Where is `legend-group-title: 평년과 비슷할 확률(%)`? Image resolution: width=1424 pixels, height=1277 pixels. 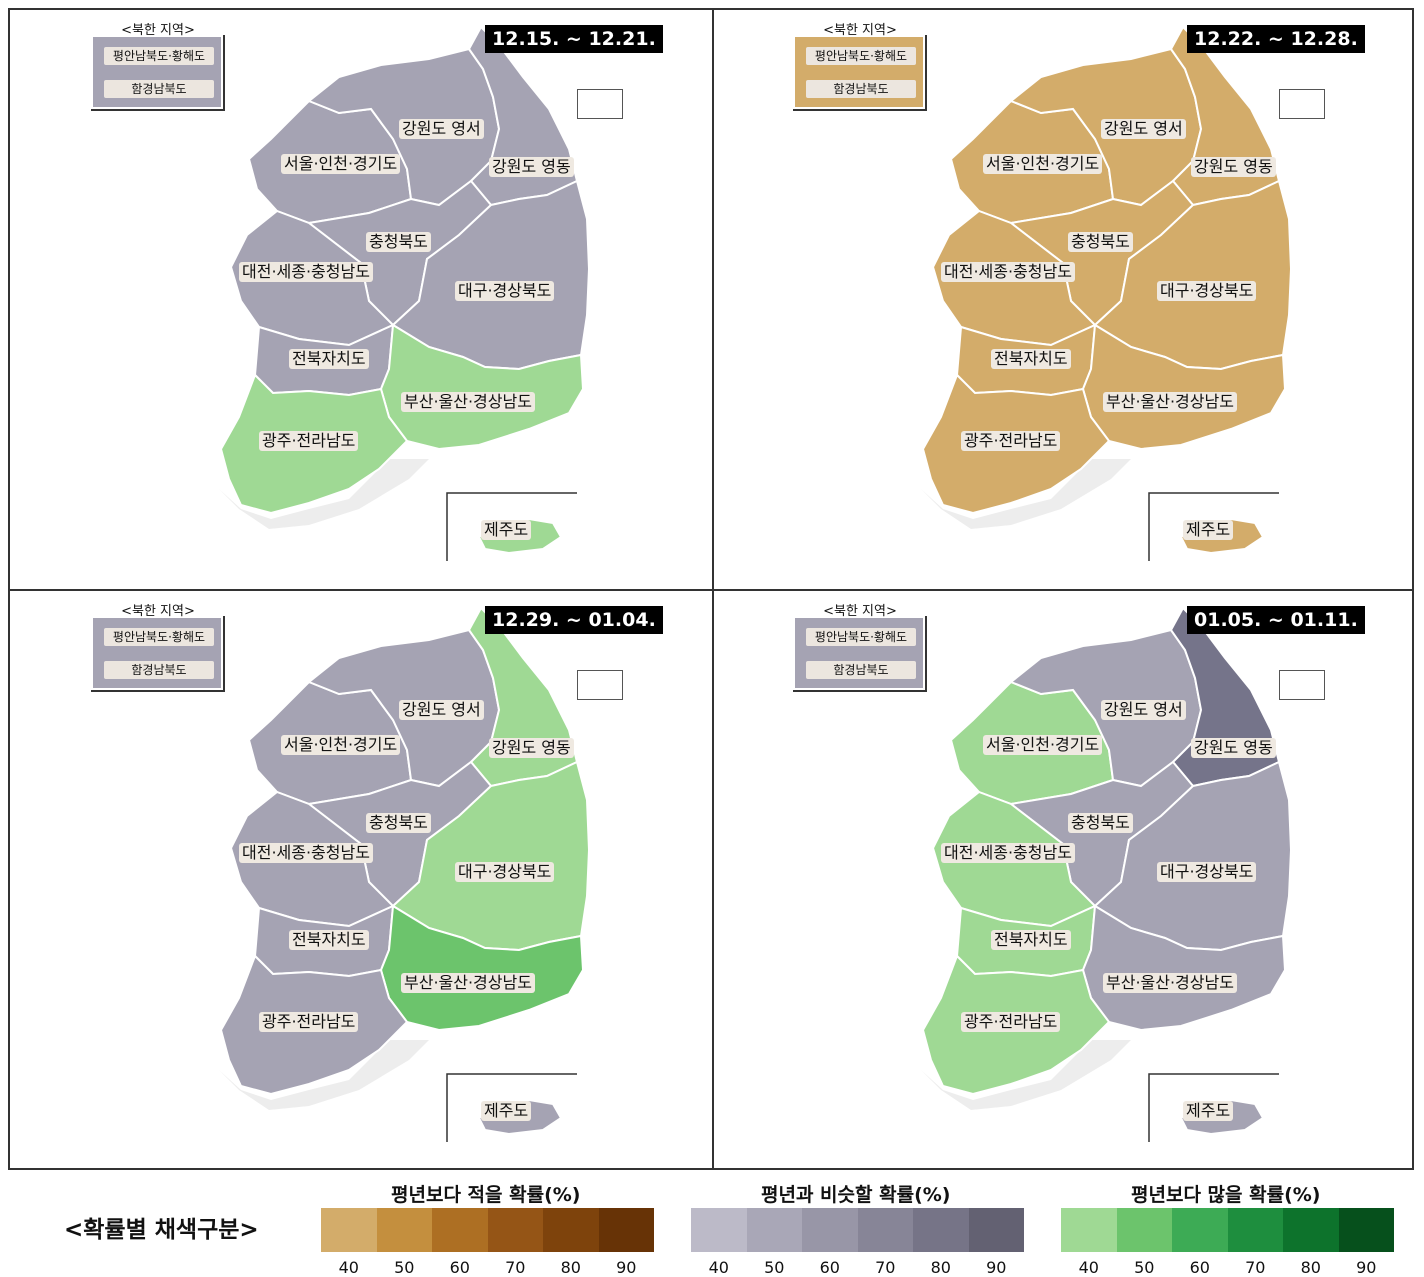 legend-group-title: 평년과 비슷할 확률(%) is located at coordinates (856, 1195).